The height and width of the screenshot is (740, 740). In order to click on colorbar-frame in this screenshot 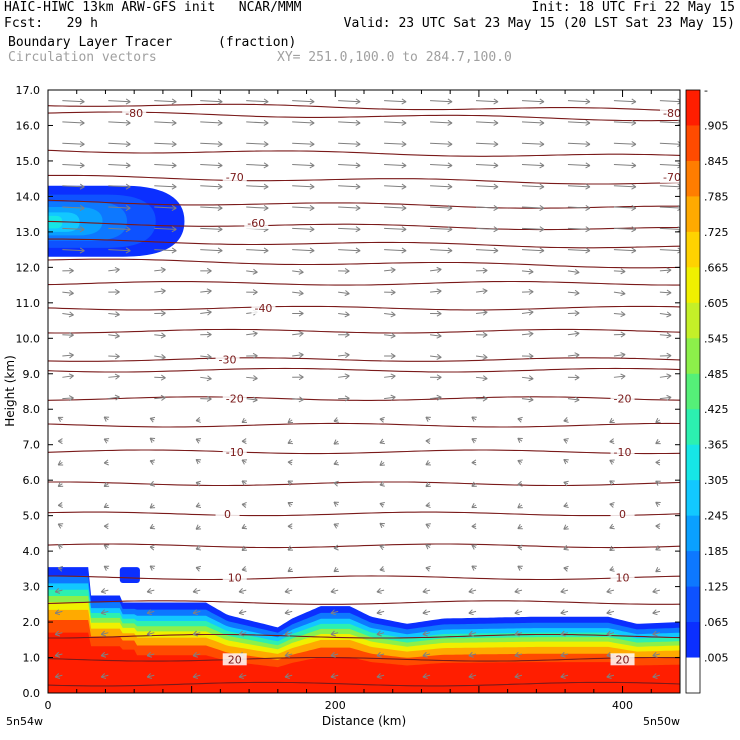, I will do `click(693, 391)`.